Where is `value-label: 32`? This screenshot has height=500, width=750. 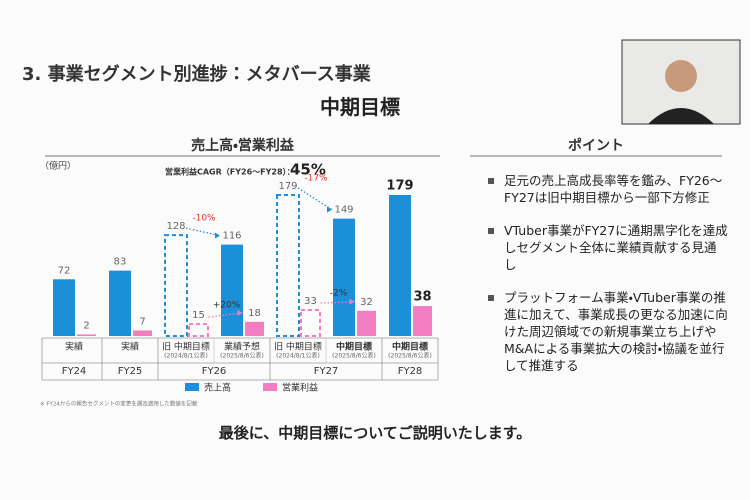
value-label: 32 is located at coordinates (366, 302).